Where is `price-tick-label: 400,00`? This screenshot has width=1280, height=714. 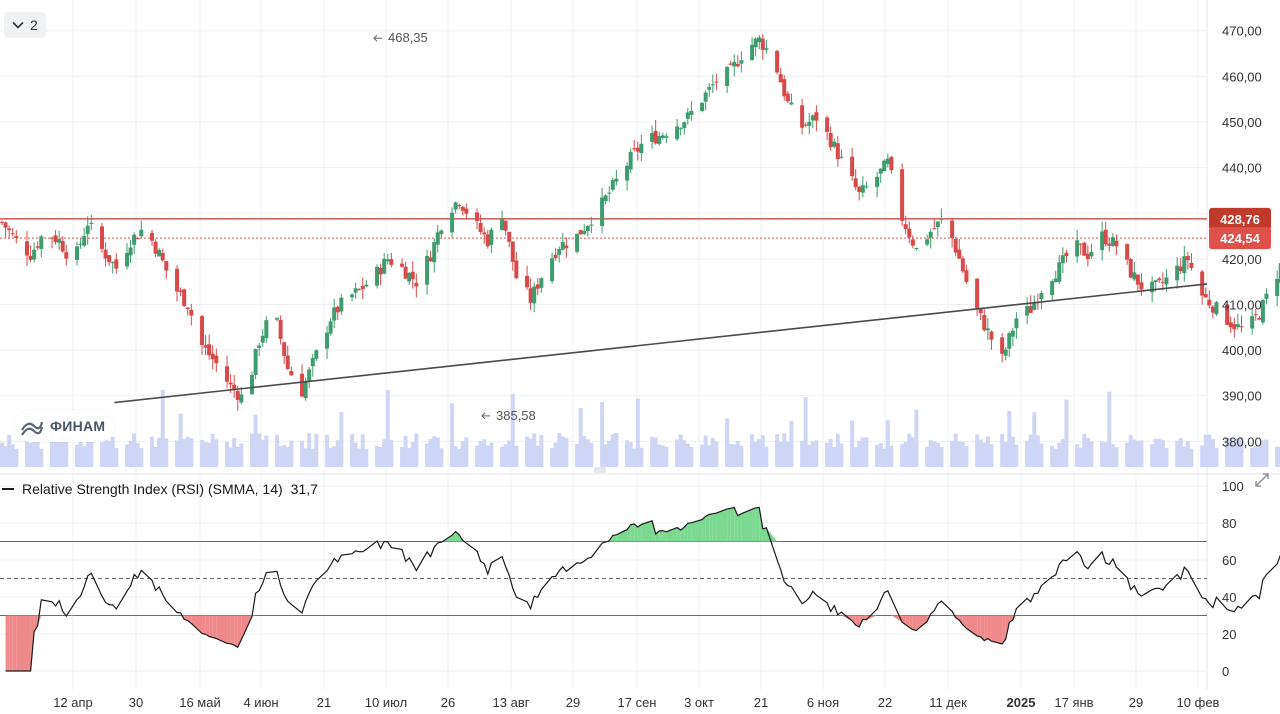
price-tick-label: 400,00 is located at coordinates (1242, 350).